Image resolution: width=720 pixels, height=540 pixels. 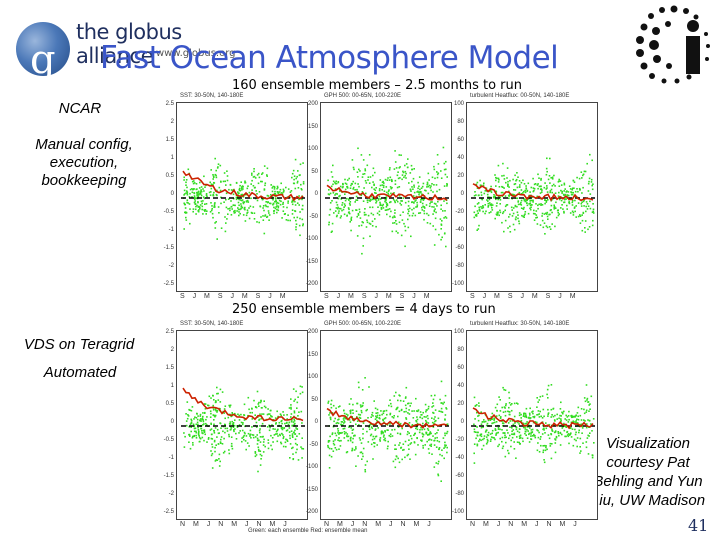 What do you see at coordinates (308, 531) in the screenshot?
I see `footnote: Green: each ensemble Red: ensemble mean` at bounding box center [308, 531].